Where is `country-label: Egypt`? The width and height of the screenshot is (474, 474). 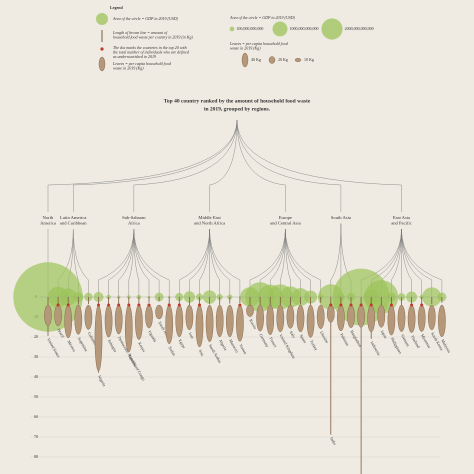 country-label: Egypt is located at coordinates (183, 344).